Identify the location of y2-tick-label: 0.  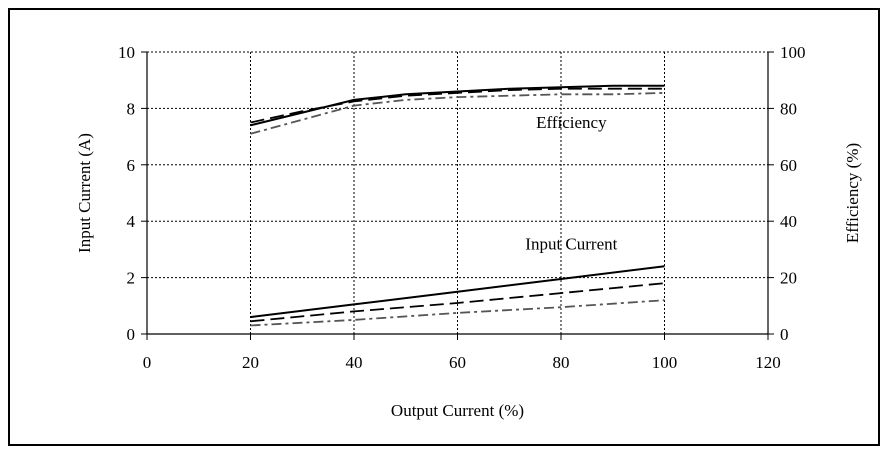
(784, 334).